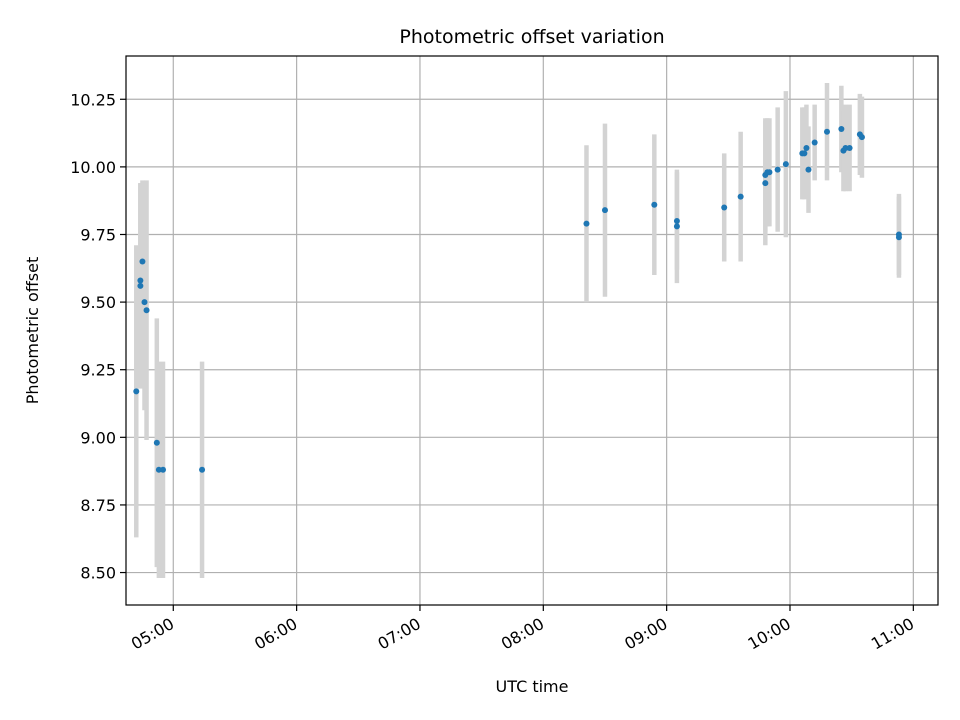 This screenshot has height=720, width=960. I want to click on x-tick-label: 05:00, so click(152, 634).